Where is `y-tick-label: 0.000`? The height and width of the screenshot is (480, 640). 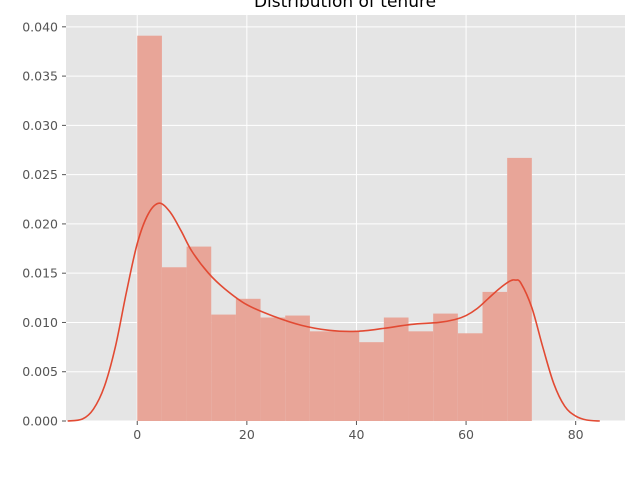 y-tick-label: 0.000 is located at coordinates (40, 421).